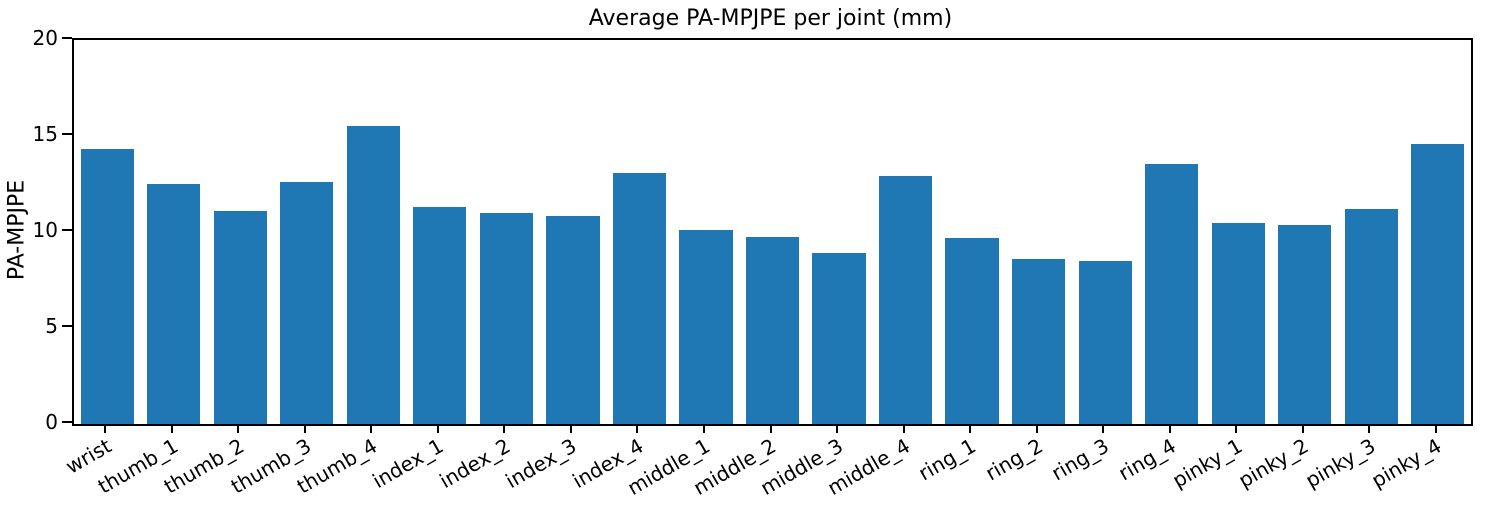 This screenshot has width=1486, height=520. I want to click on x-tick-label-text: ring_3, so click(1080, 459).